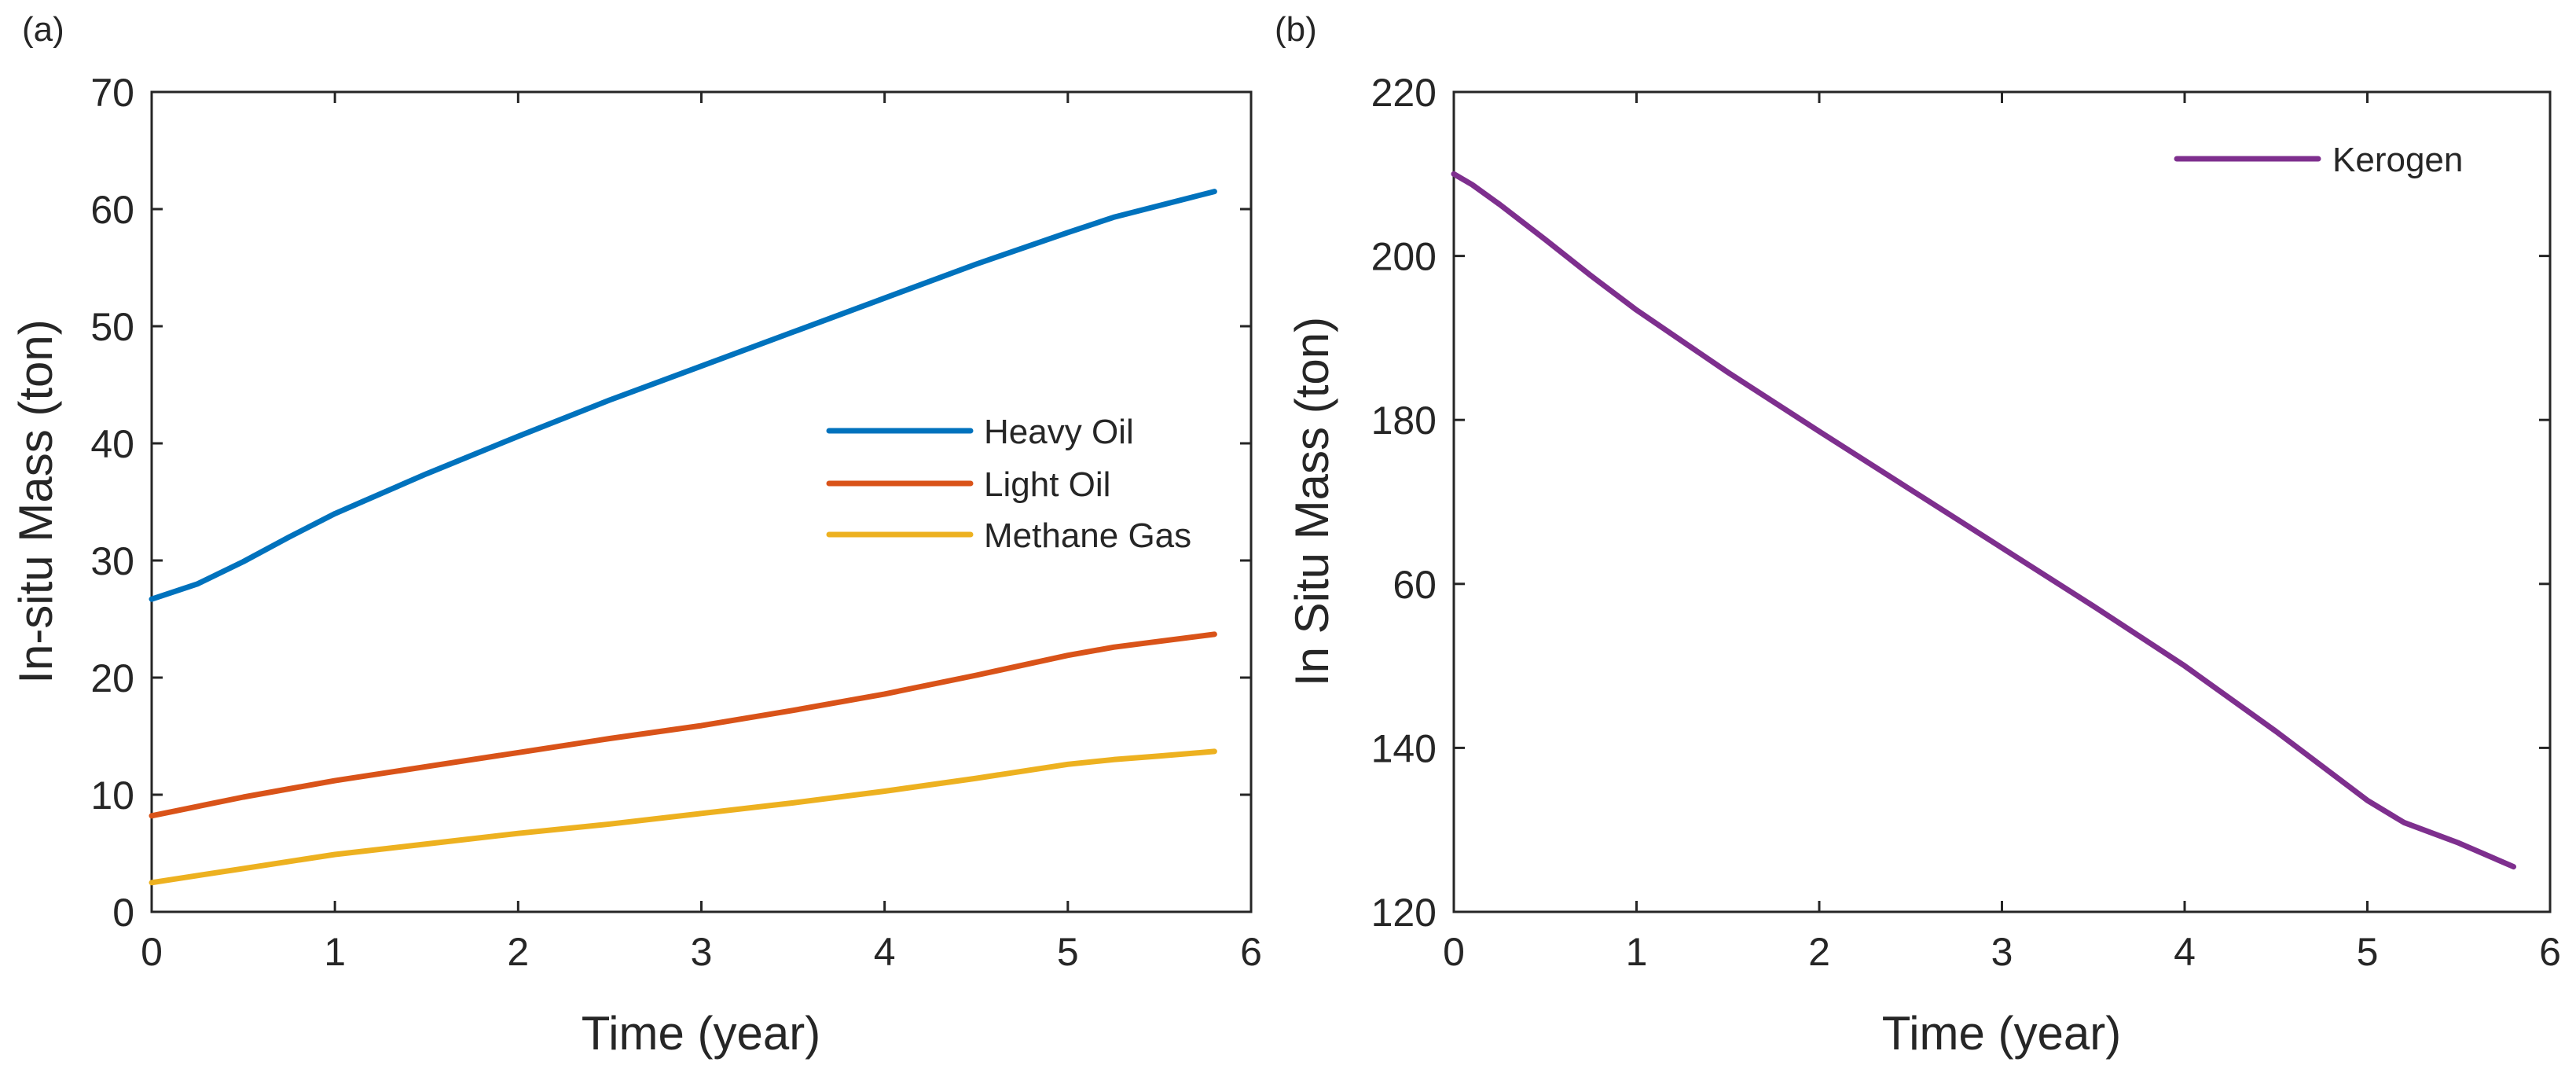 This screenshot has height=1073, width=2576. I want to click on panel-a-y-tick-label: 30, so click(112, 561).